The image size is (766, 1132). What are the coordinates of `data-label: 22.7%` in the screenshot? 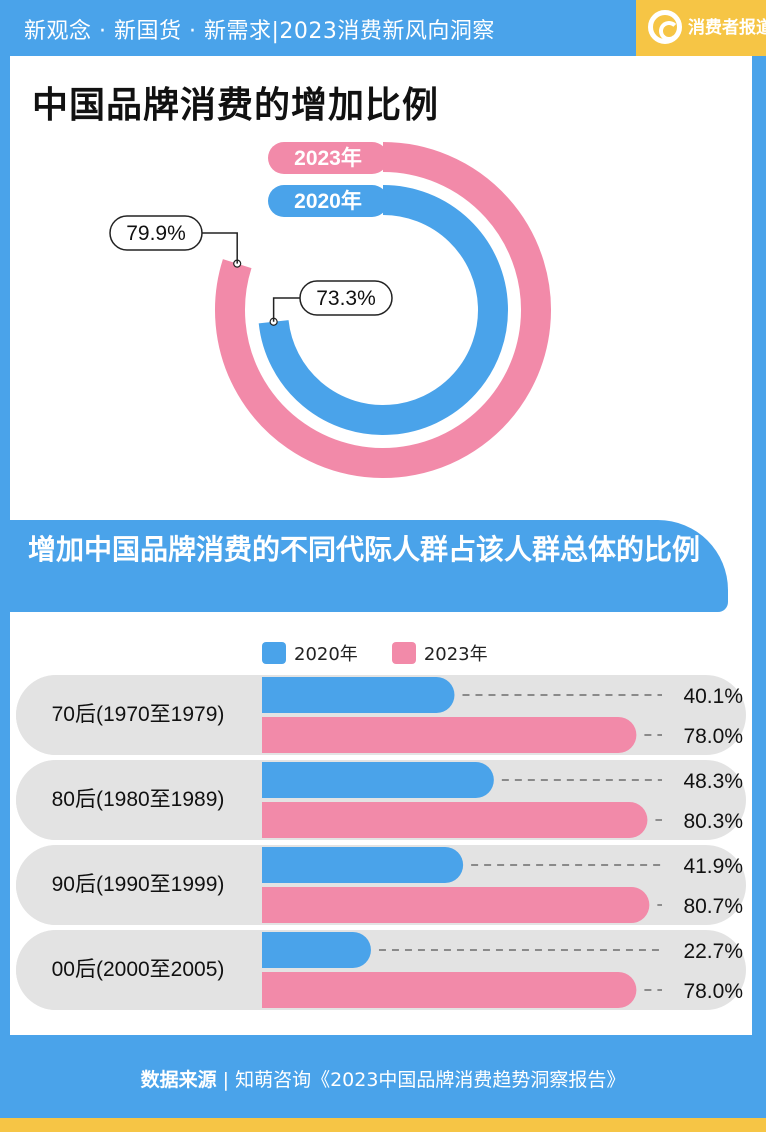 It's located at (713, 951).